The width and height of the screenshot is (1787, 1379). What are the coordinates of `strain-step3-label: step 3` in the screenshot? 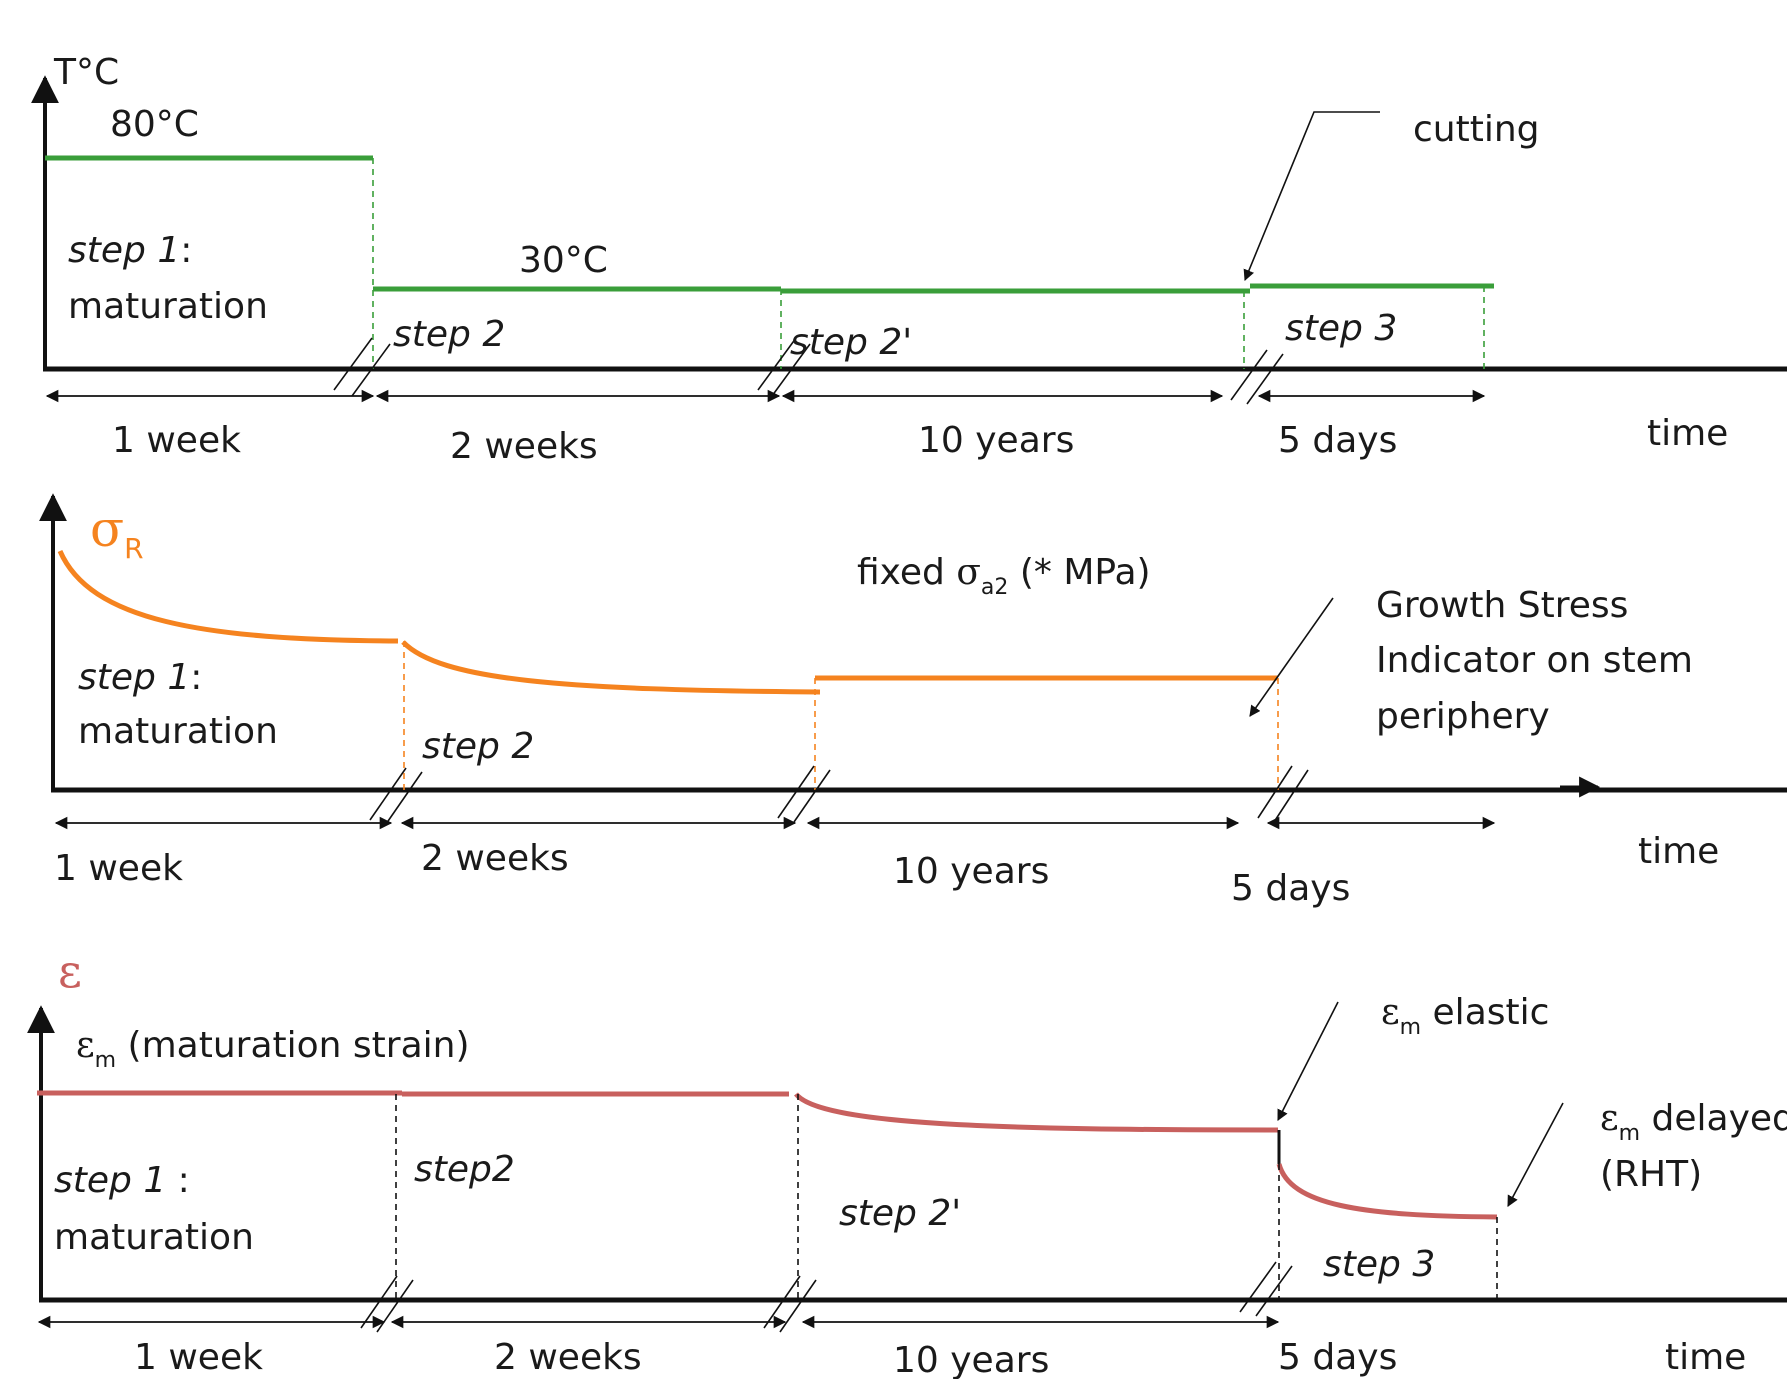 It's located at (1379, 1264).